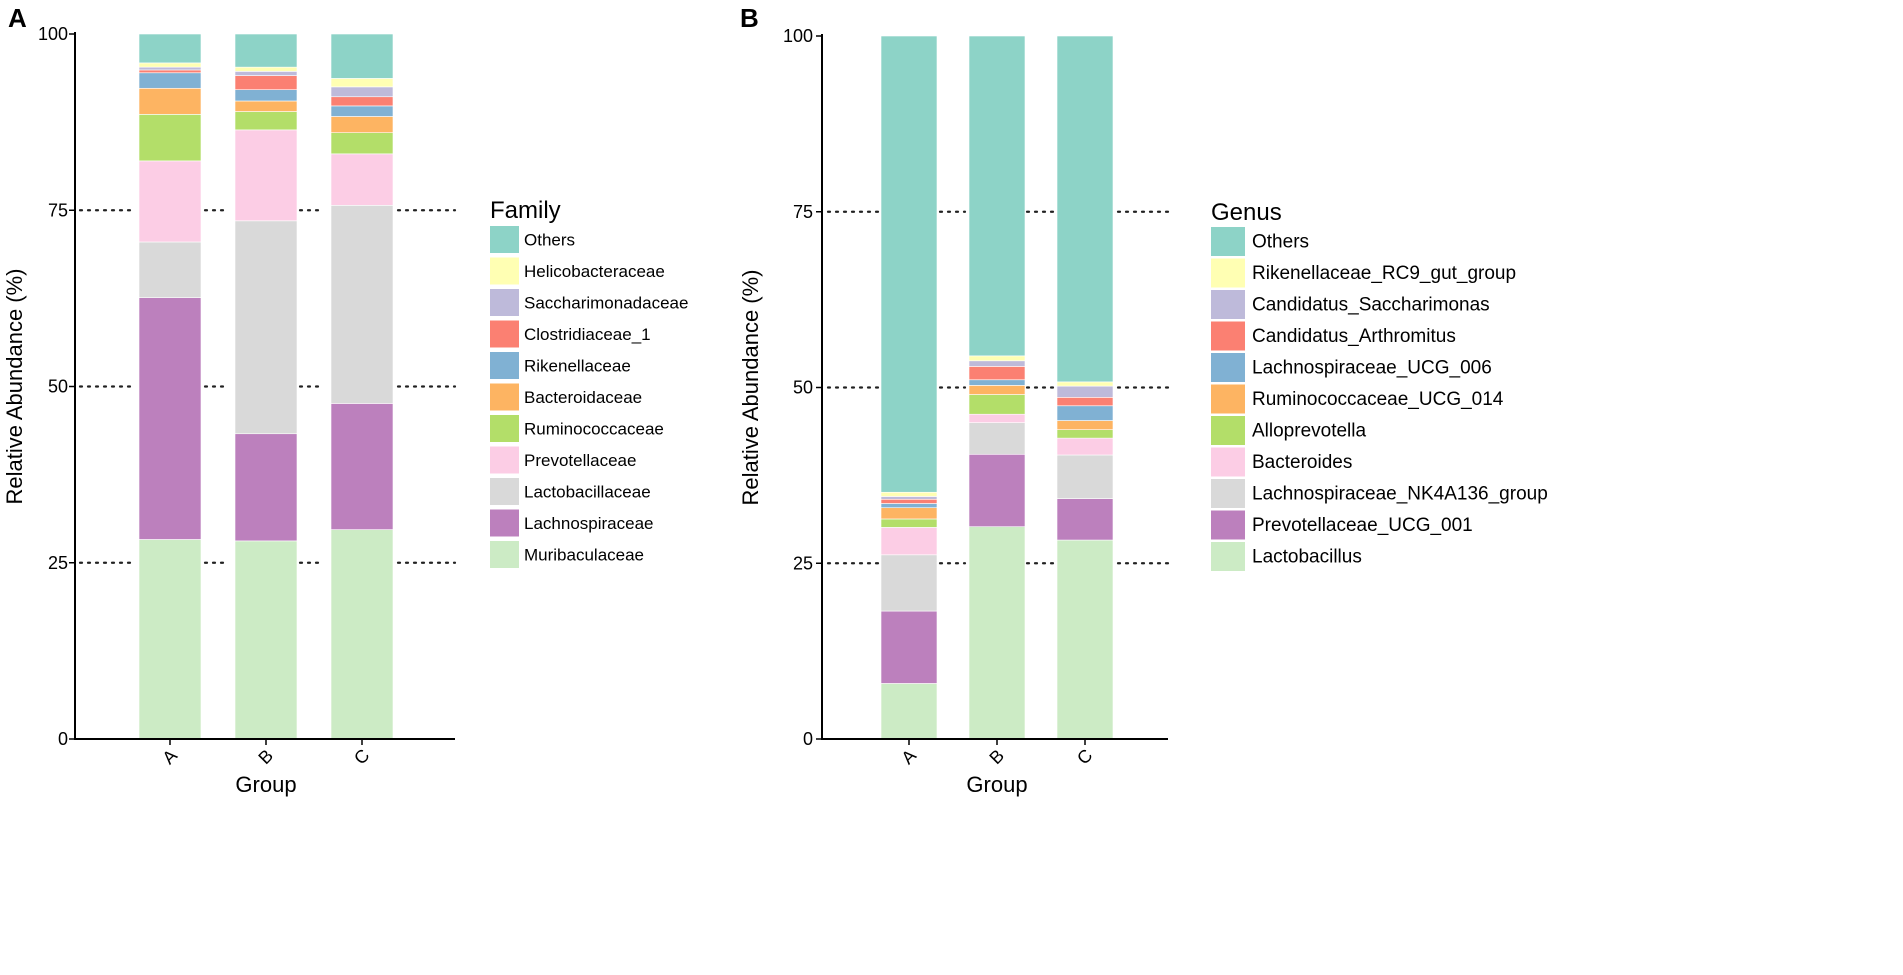 This screenshot has width=1903, height=975. Describe the element at coordinates (909, 583) in the screenshot. I see `bar-segment-a-lachnospiraceae-nk4a136-group` at that location.